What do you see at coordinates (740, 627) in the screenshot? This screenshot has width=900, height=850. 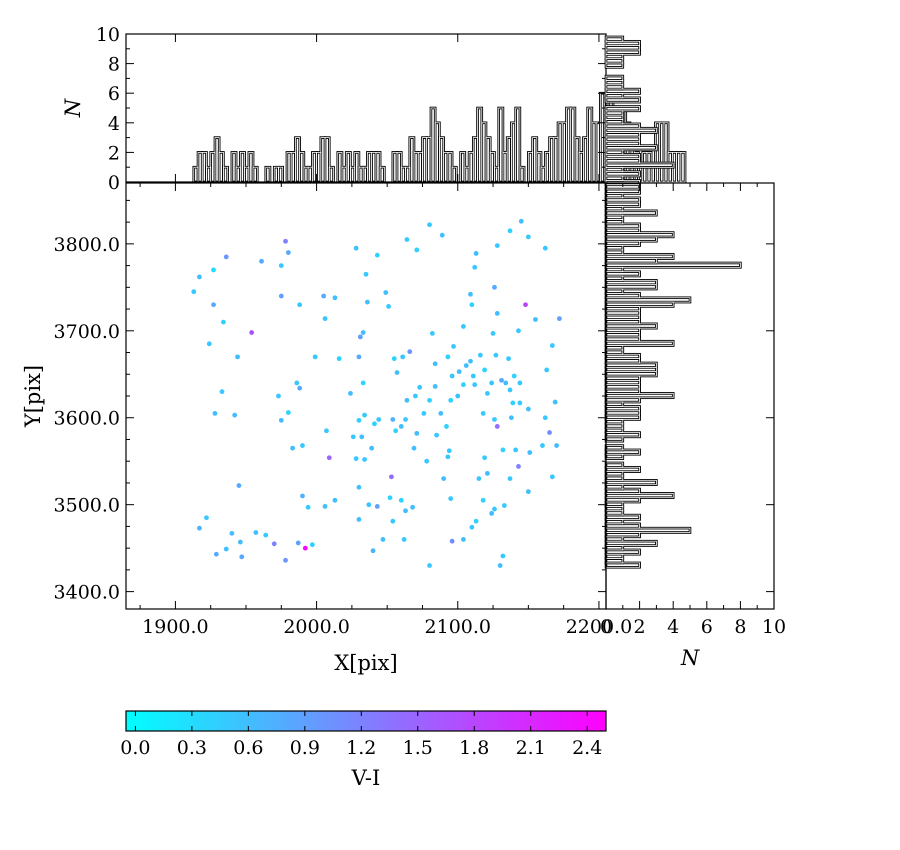 I see `right-hist-tick-label: 8` at bounding box center [740, 627].